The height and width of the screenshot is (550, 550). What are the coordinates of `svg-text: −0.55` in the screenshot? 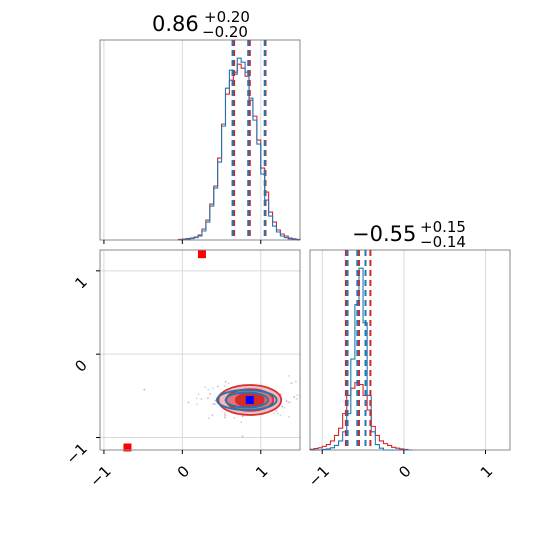 It's located at (384, 234).